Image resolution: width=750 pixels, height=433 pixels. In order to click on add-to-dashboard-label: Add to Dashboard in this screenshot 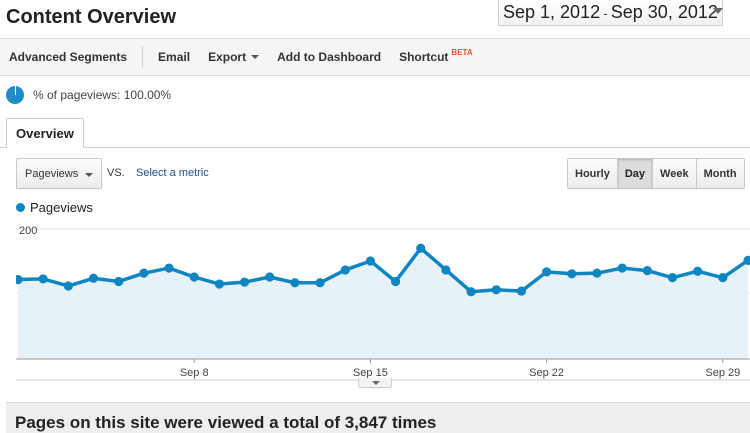, I will do `click(329, 57)`.